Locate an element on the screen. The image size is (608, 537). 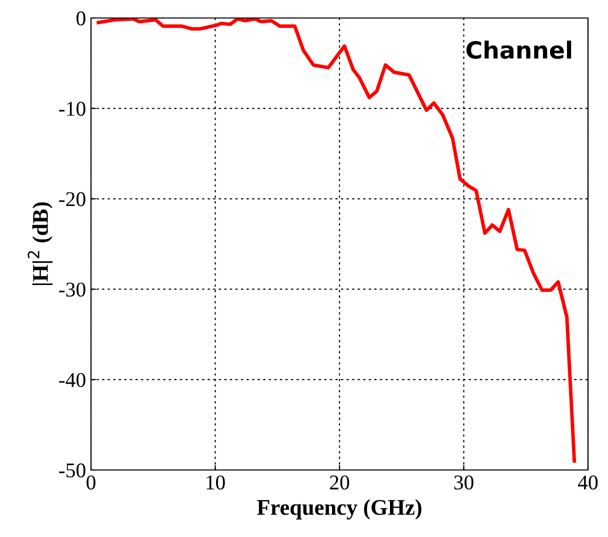
y-tick-label: -50 is located at coordinates (72, 470).